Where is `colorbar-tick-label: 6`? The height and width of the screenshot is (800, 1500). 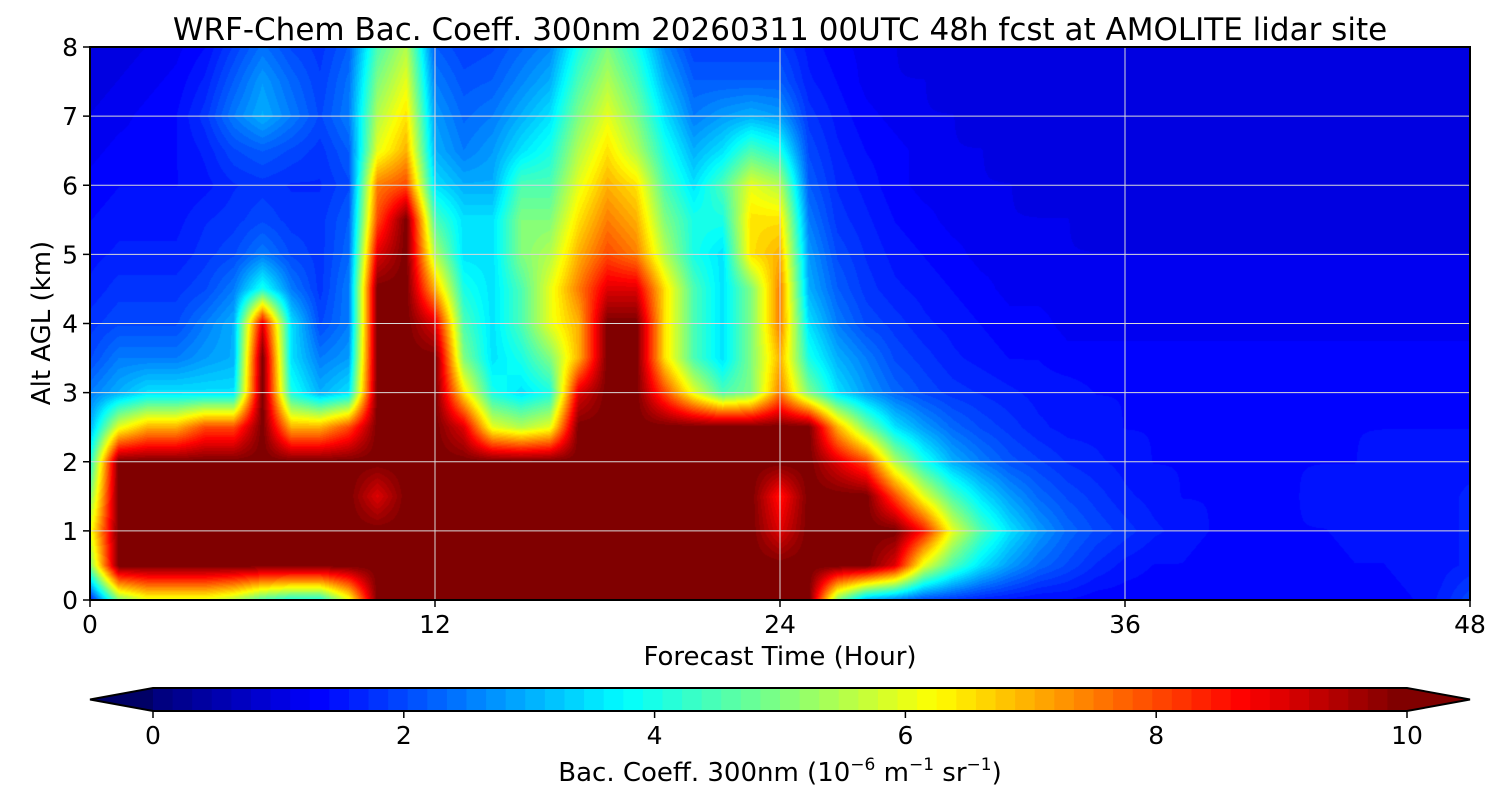 colorbar-tick-label: 6 is located at coordinates (905, 735).